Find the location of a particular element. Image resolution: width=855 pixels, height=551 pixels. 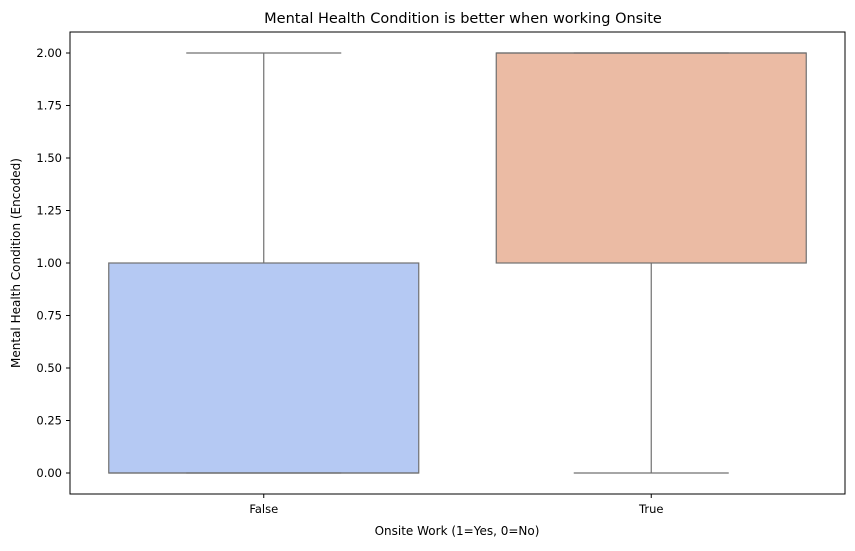

y-tick-label: 0.00 is located at coordinates (49, 473).